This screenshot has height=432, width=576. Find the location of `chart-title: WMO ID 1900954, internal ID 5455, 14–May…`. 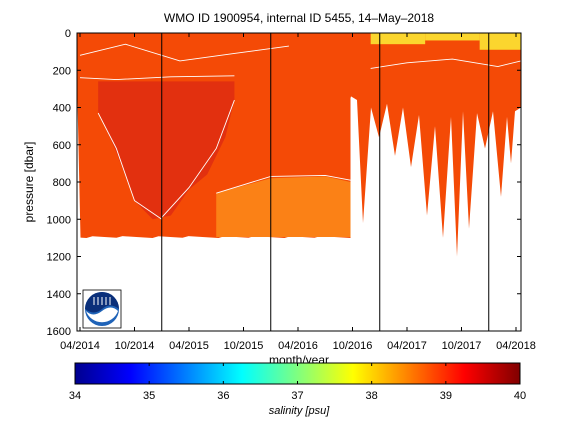

chart-title: WMO ID 1900954, internal ID 5455, 14–May… is located at coordinates (299, 18).